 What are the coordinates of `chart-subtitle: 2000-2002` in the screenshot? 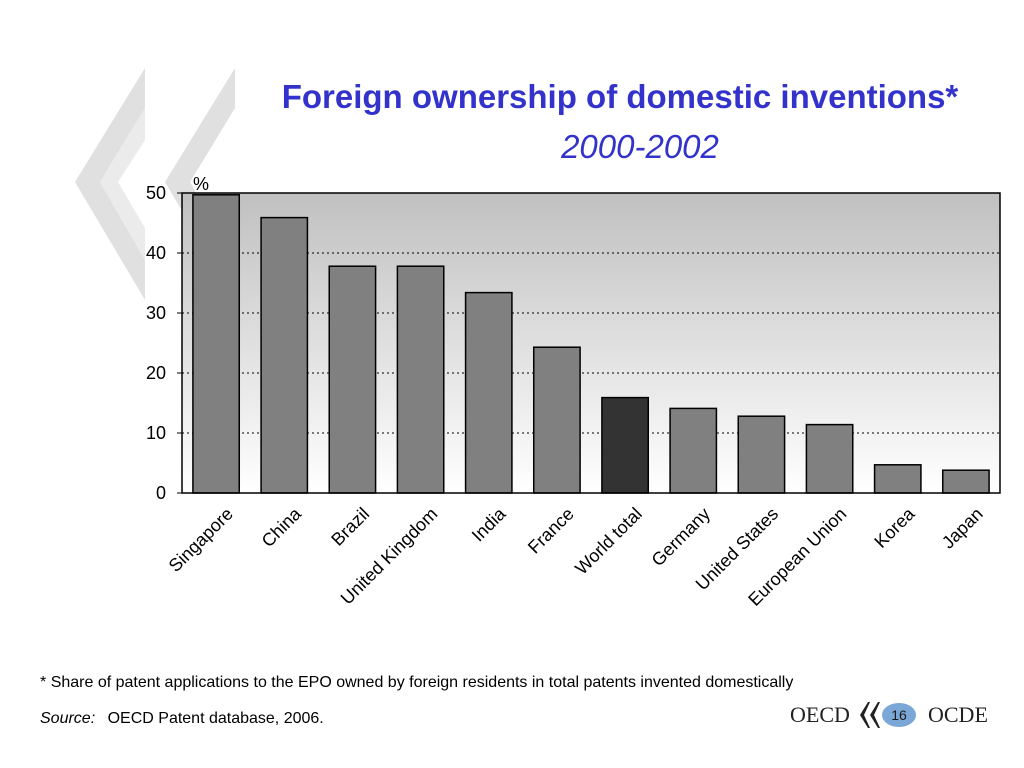 It's located at (640, 146).